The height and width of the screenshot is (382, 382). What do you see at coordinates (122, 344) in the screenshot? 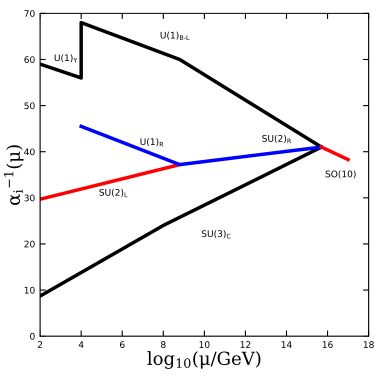
I see `x-tick-label: 6` at bounding box center [122, 344].